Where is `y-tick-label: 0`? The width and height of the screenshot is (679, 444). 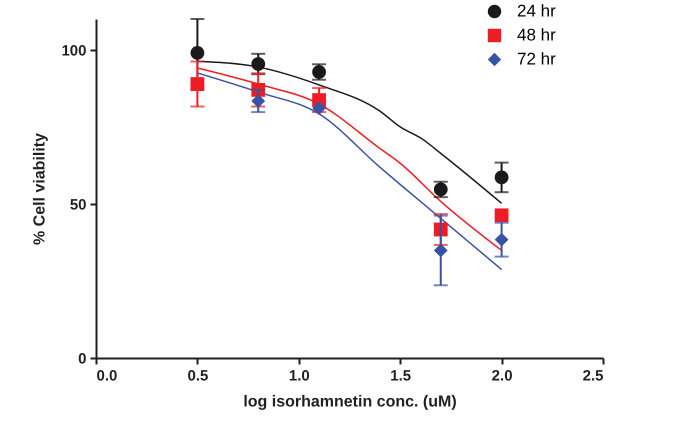 y-tick-label: 0 is located at coordinates (82, 359).